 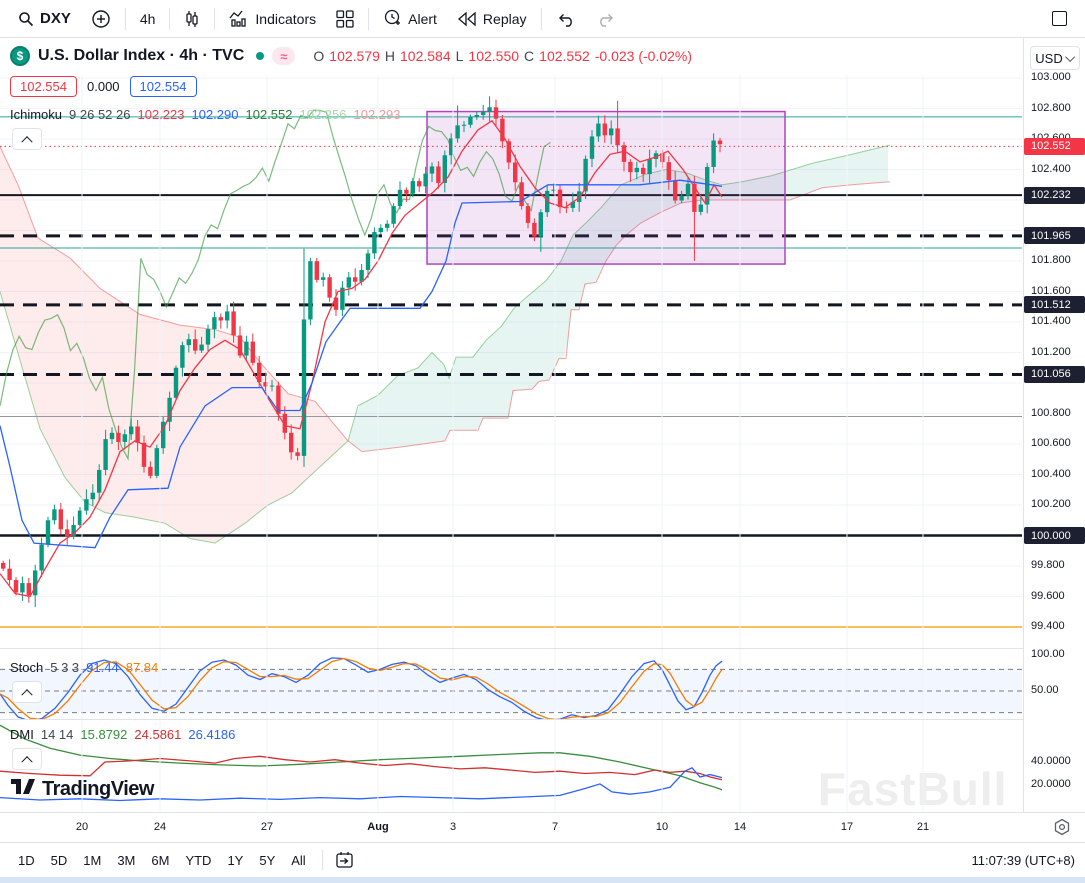 What do you see at coordinates (82, 789) in the screenshot?
I see `tradingview-logo: TradingView` at bounding box center [82, 789].